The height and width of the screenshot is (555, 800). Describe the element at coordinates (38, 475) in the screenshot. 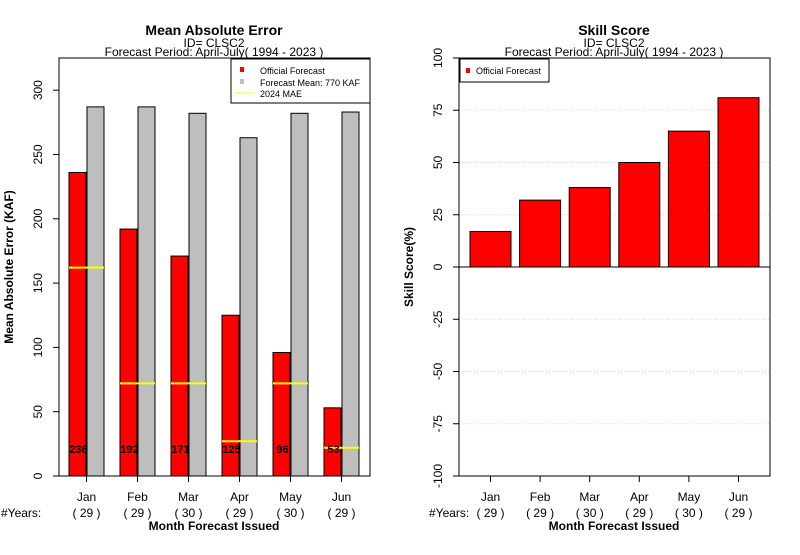

I see `mae-y-tick-label: 0` at that location.